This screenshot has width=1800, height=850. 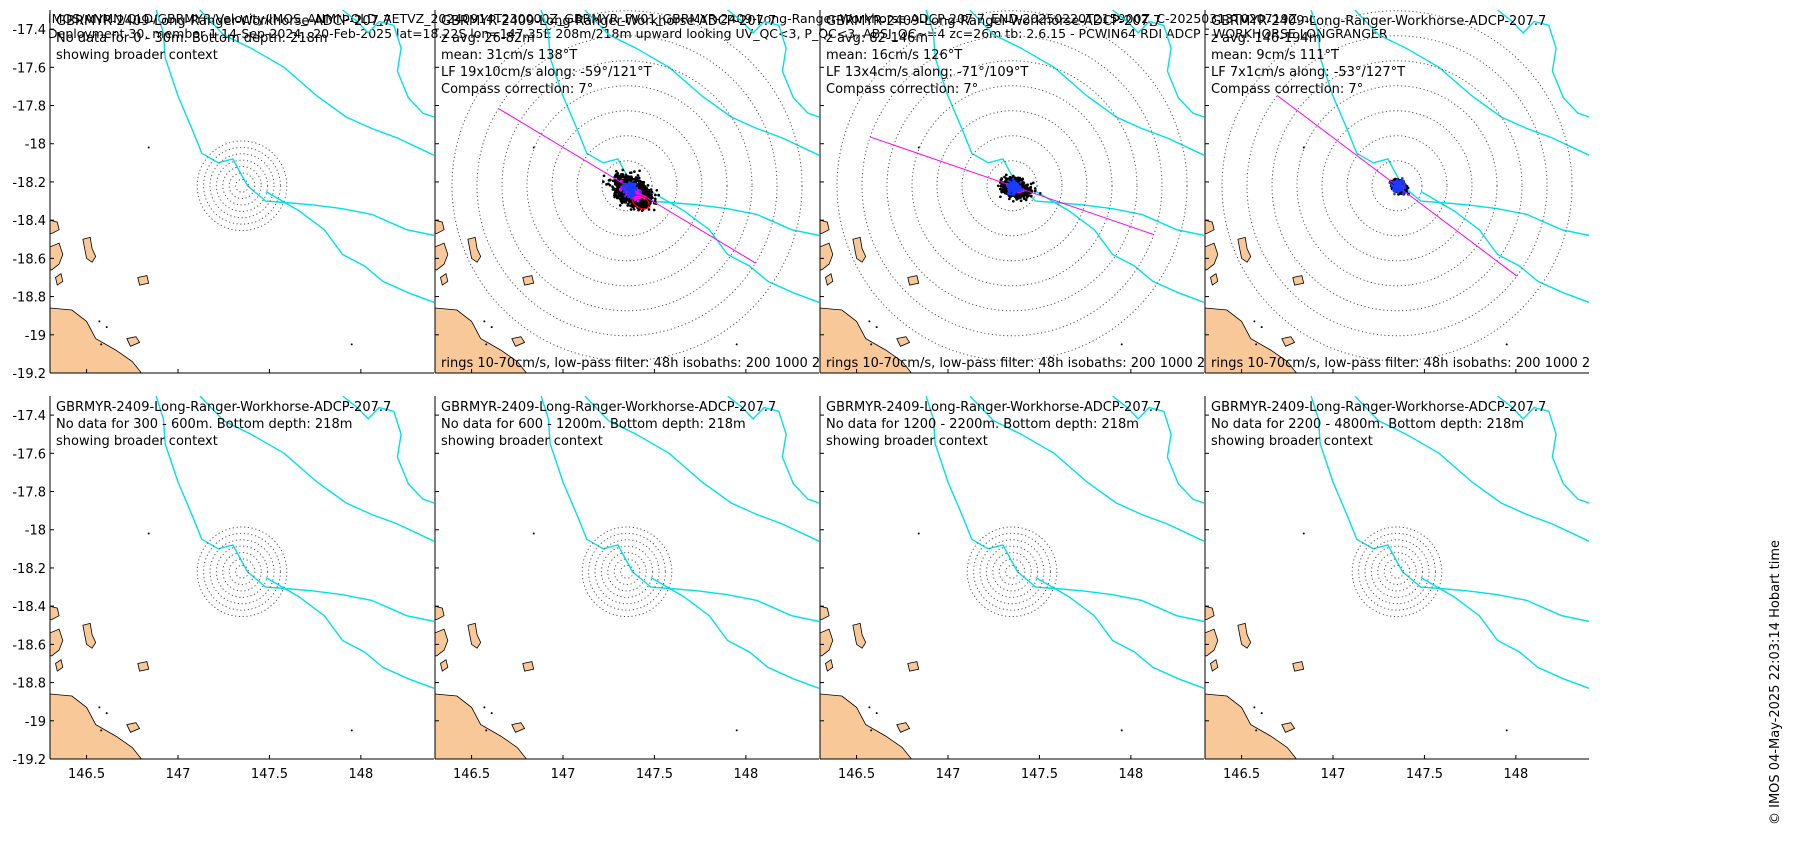 I want to click on y-tick-label: -18.2, so click(x=29, y=183).